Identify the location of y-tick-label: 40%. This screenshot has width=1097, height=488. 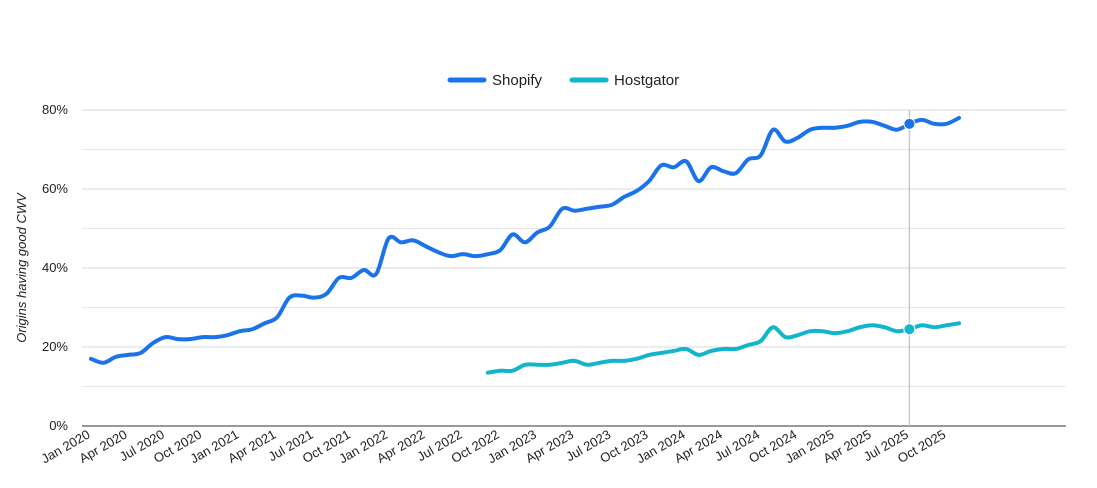
(55, 267).